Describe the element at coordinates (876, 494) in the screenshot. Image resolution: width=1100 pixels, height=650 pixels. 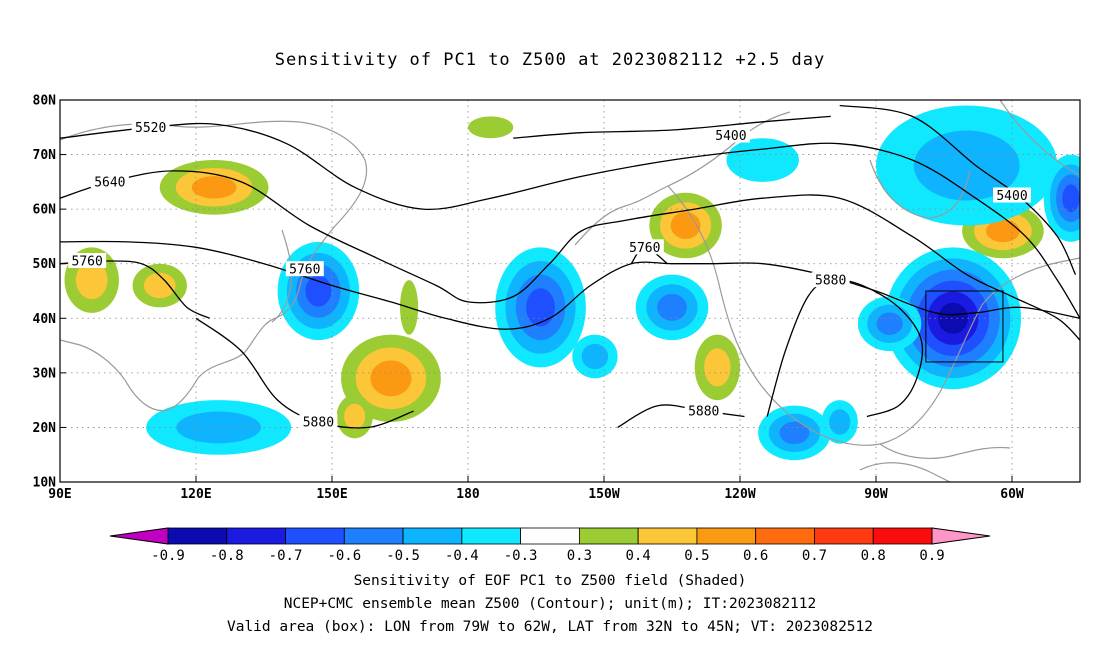
I see `lon-tick-label: 90W` at that location.